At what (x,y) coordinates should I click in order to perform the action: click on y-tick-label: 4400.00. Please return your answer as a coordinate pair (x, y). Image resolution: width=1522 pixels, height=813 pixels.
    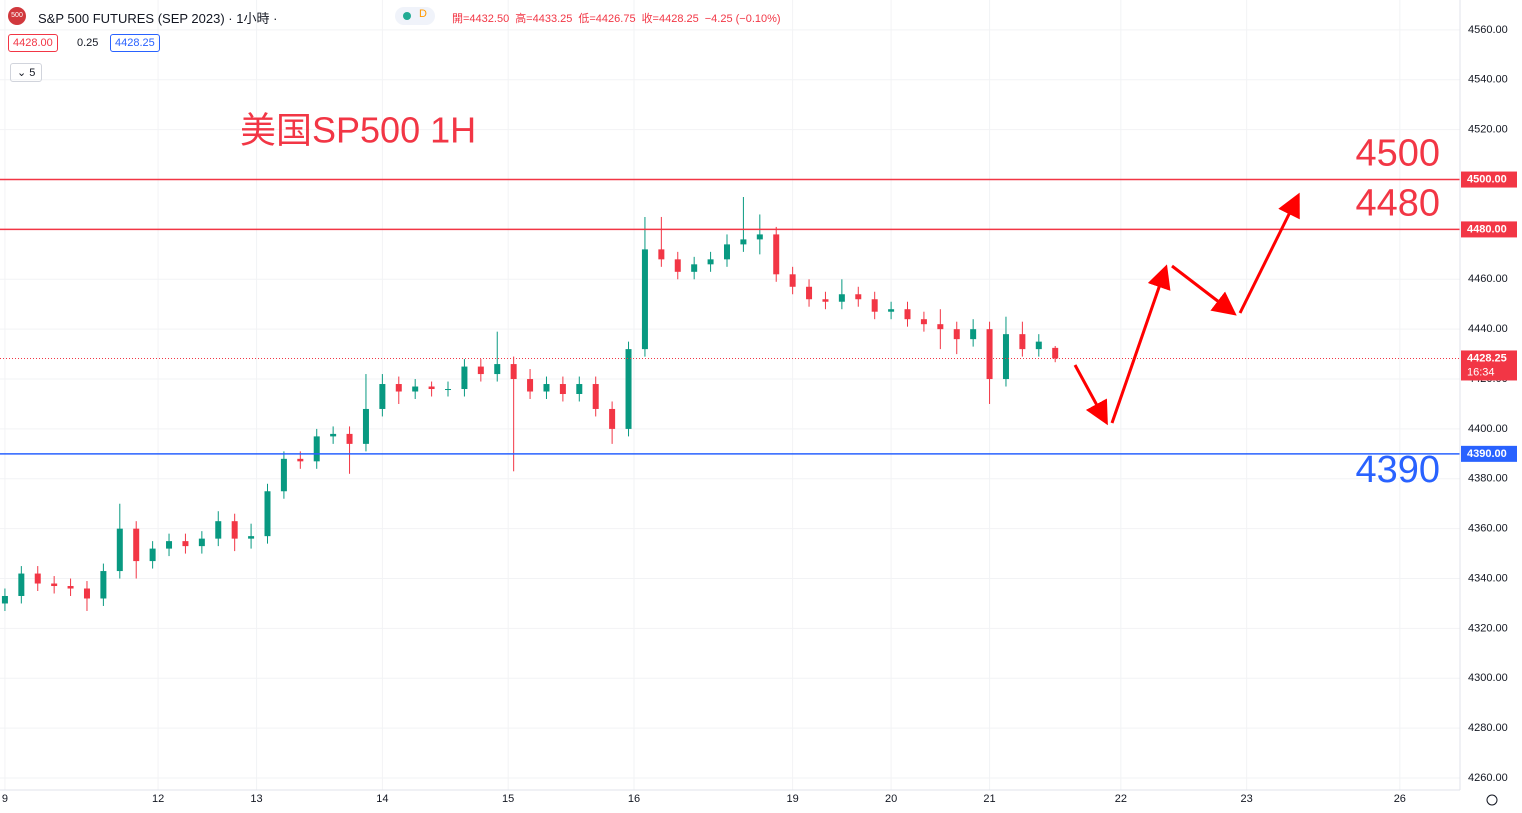
    Looking at the image, I should click on (1488, 429).